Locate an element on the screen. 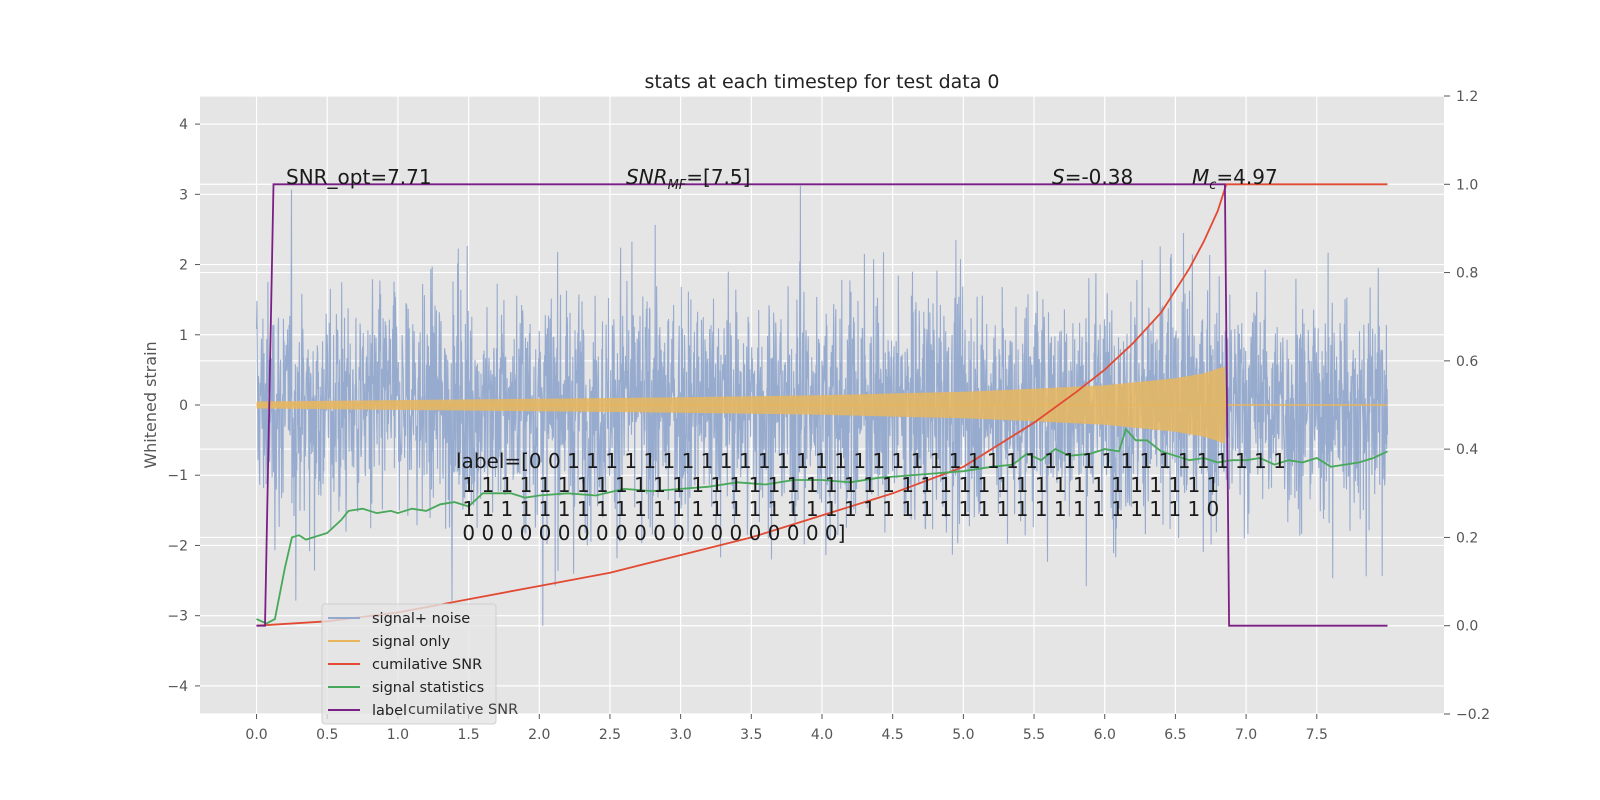 The image size is (1600, 800). x-tick-label: 4.0 is located at coordinates (822, 735).